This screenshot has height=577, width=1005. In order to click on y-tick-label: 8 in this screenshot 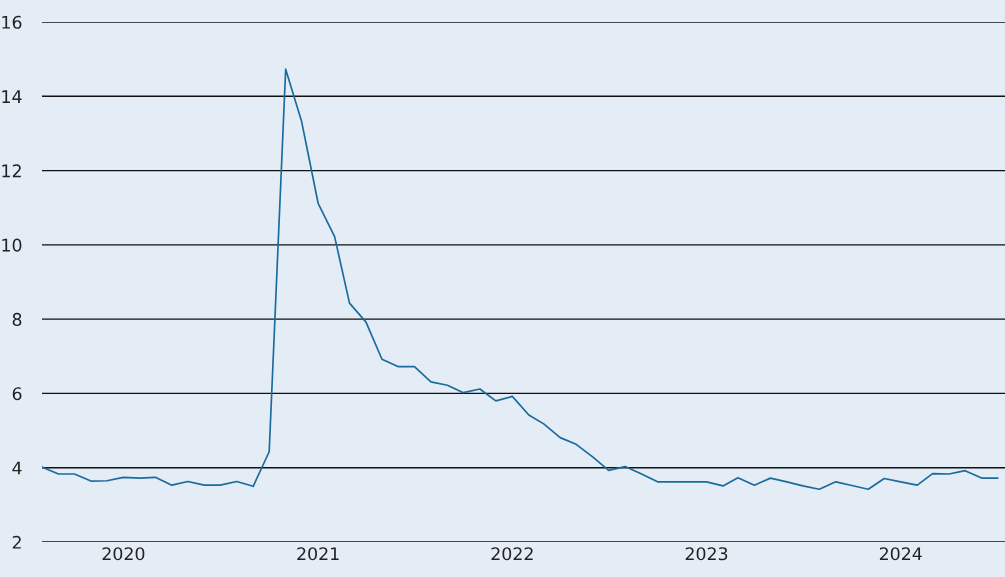, I will do `click(17, 319)`.